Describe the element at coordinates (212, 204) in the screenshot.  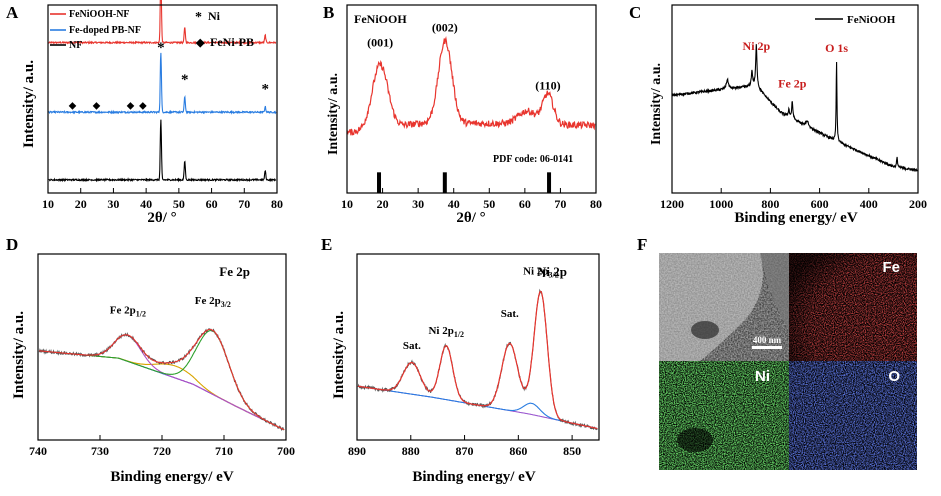
I see `panel-a-xtick-label-60: 60` at that location.